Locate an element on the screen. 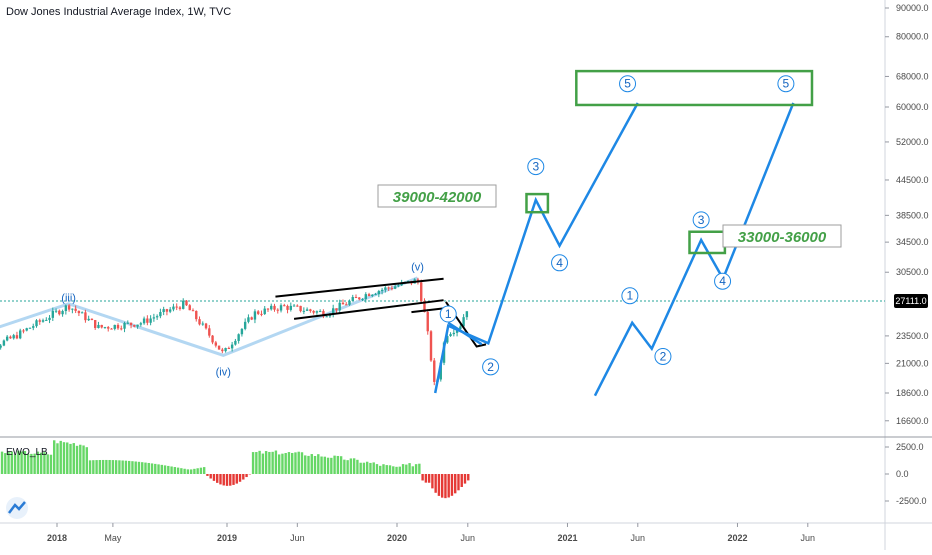 The image size is (932, 555). y-tick-label: 38500.0 is located at coordinates (912, 215).